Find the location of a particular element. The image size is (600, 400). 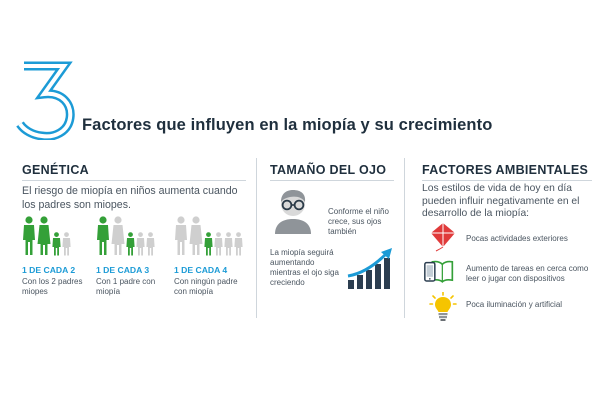

stat-desc-one-parent: Con 1 padre con miopía is located at coordinates (126, 286).